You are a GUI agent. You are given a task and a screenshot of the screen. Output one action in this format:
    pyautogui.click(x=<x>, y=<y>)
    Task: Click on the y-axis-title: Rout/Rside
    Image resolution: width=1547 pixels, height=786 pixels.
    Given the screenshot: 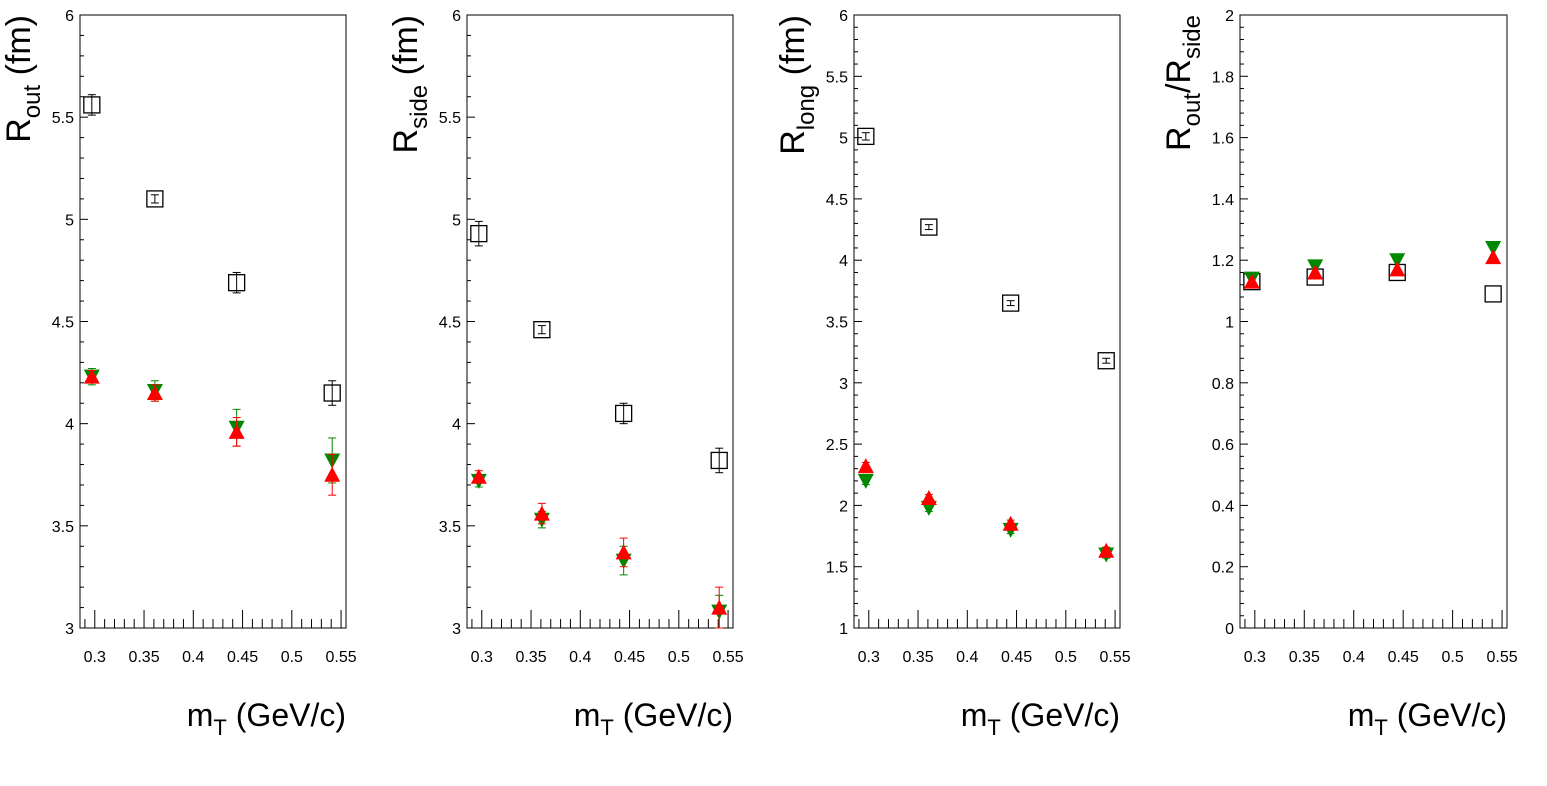 What is the action you would take?
    pyautogui.click(x=1183, y=83)
    